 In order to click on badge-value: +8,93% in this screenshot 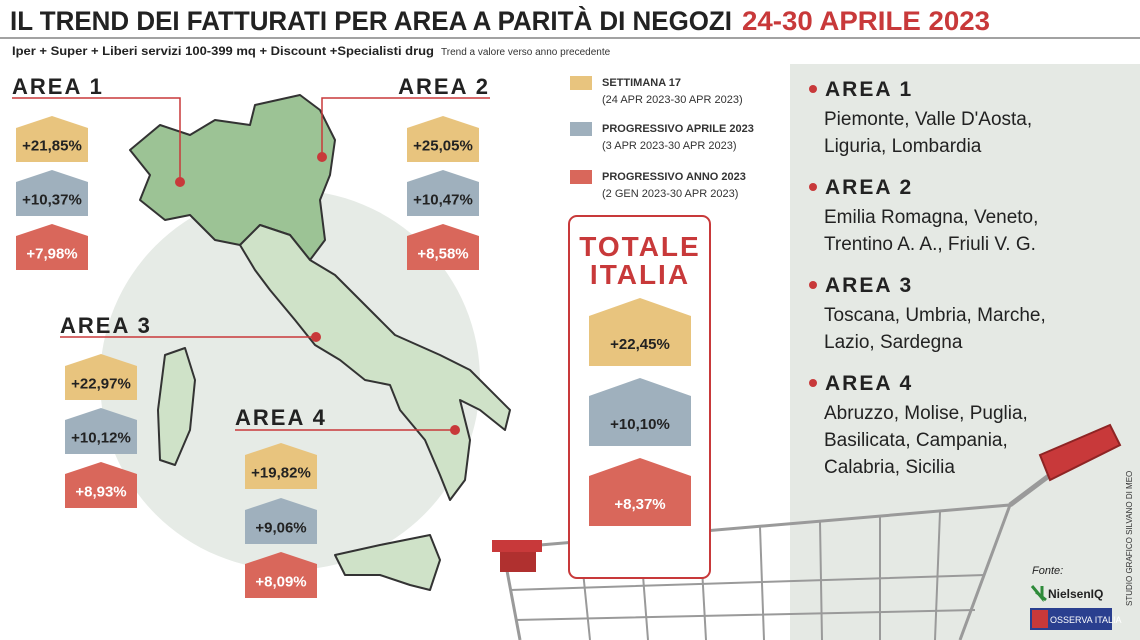, I will do `click(100, 491)`.